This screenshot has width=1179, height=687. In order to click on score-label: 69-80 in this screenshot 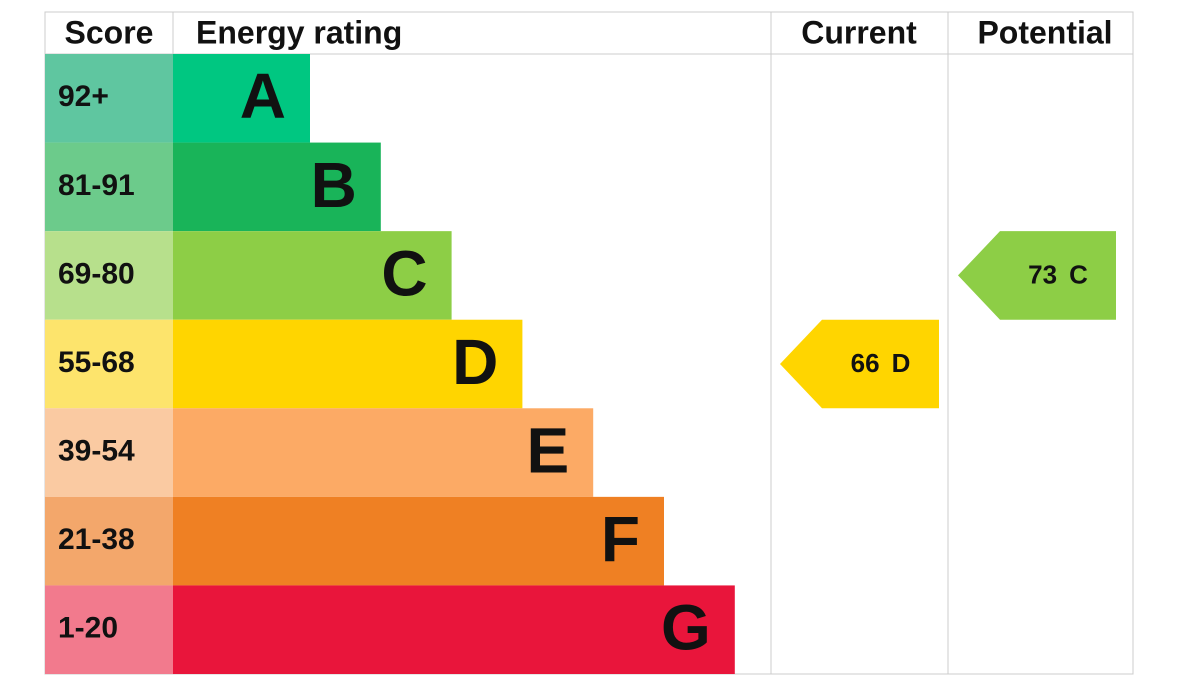, I will do `click(96, 273)`.